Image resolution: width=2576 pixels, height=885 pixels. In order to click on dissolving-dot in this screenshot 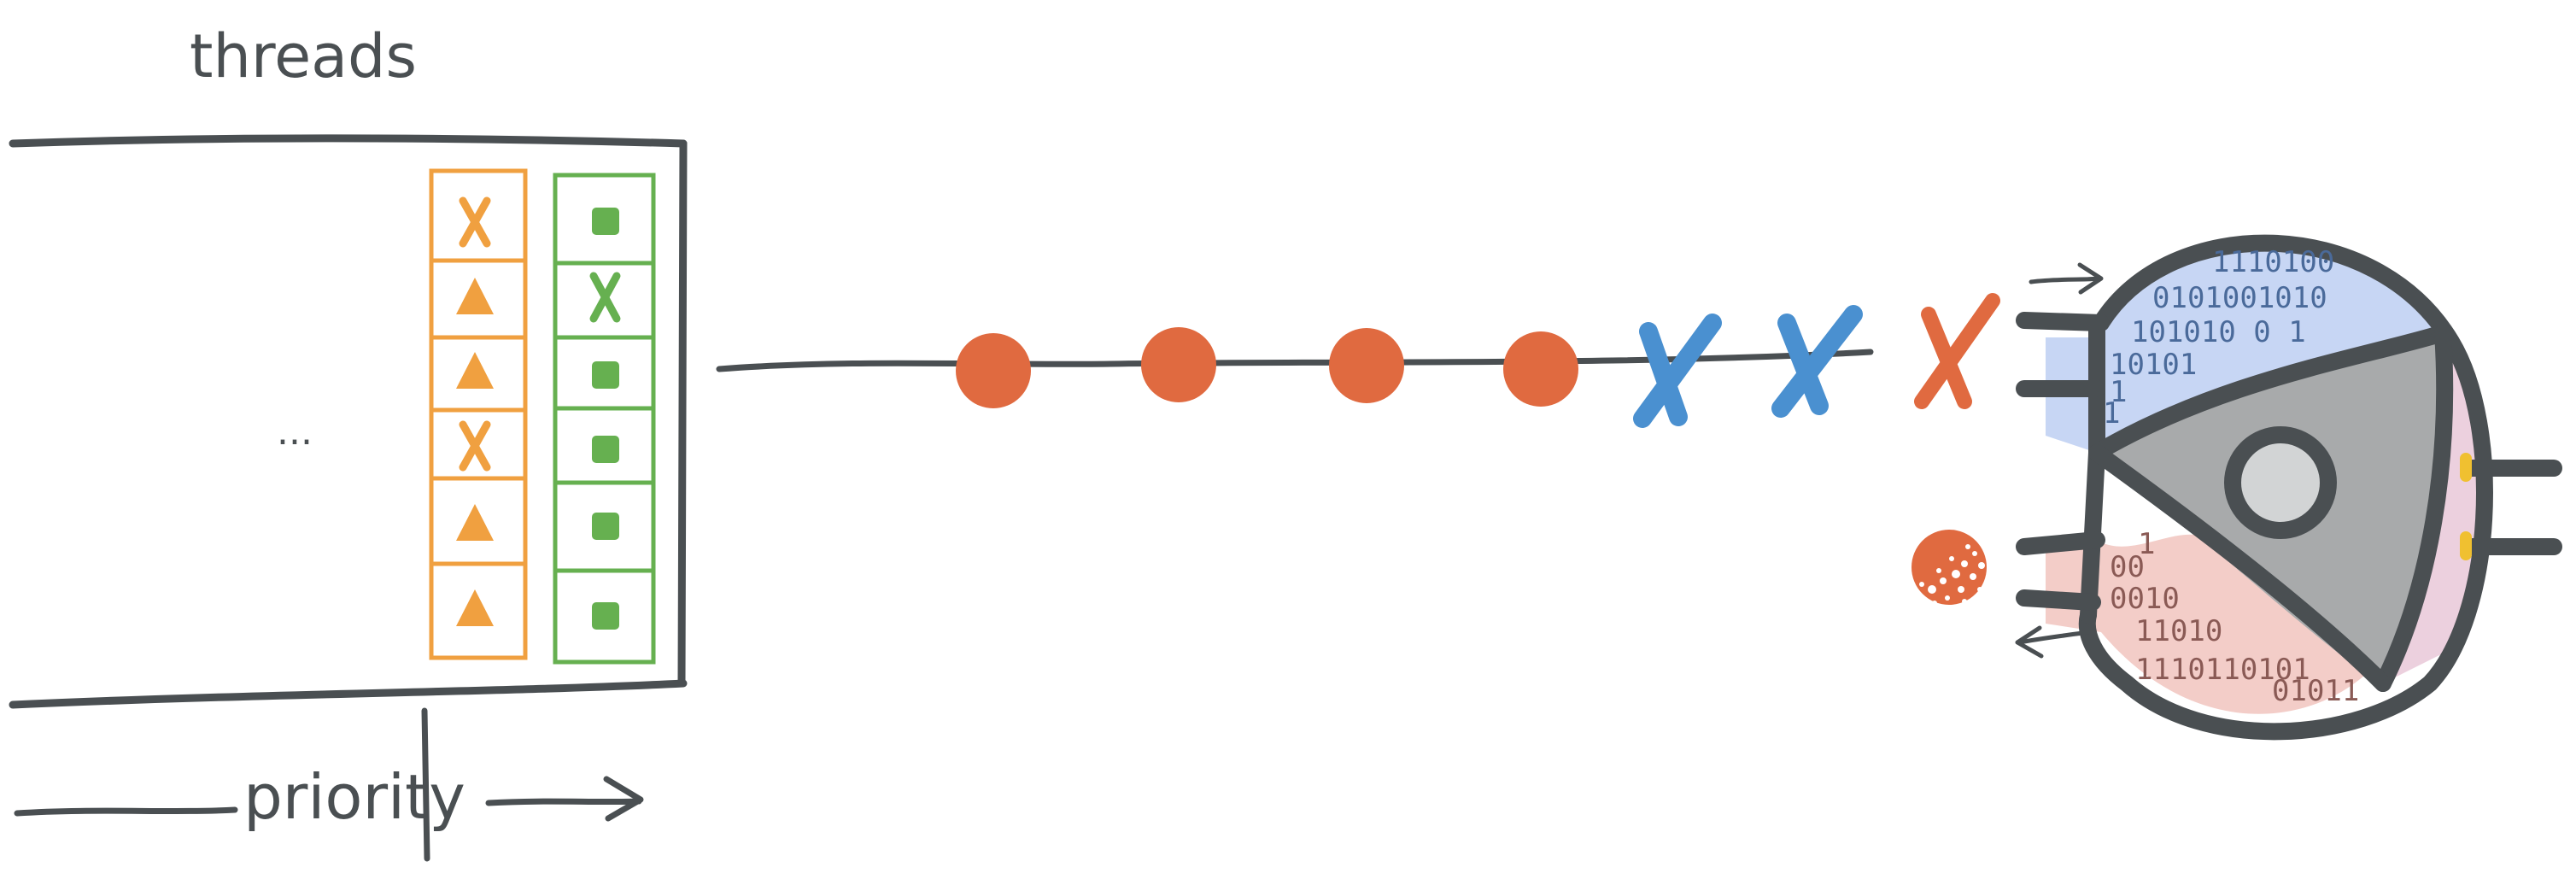, I will do `click(1949, 568)`.